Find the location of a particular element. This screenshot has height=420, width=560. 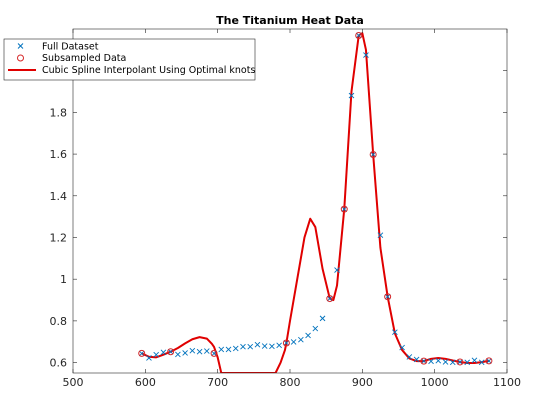

legend-label-subsampled-data: Subsampled Data is located at coordinates (84, 58).